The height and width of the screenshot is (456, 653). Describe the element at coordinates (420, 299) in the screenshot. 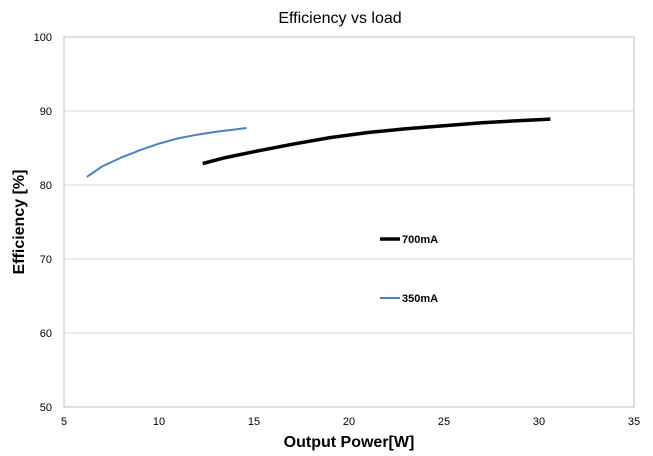

I see `legend-label-350mA: 350mA` at that location.